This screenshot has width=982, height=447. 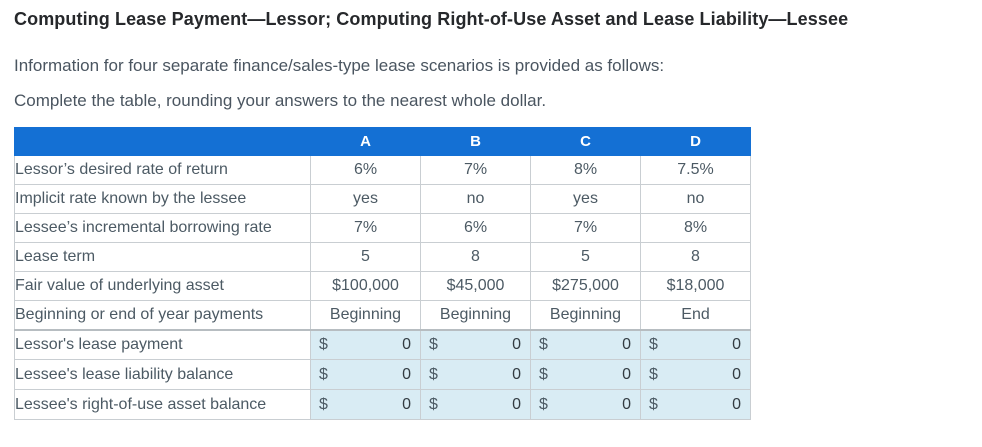 What do you see at coordinates (162, 257) in the screenshot?
I see `row-label: Lease term` at bounding box center [162, 257].